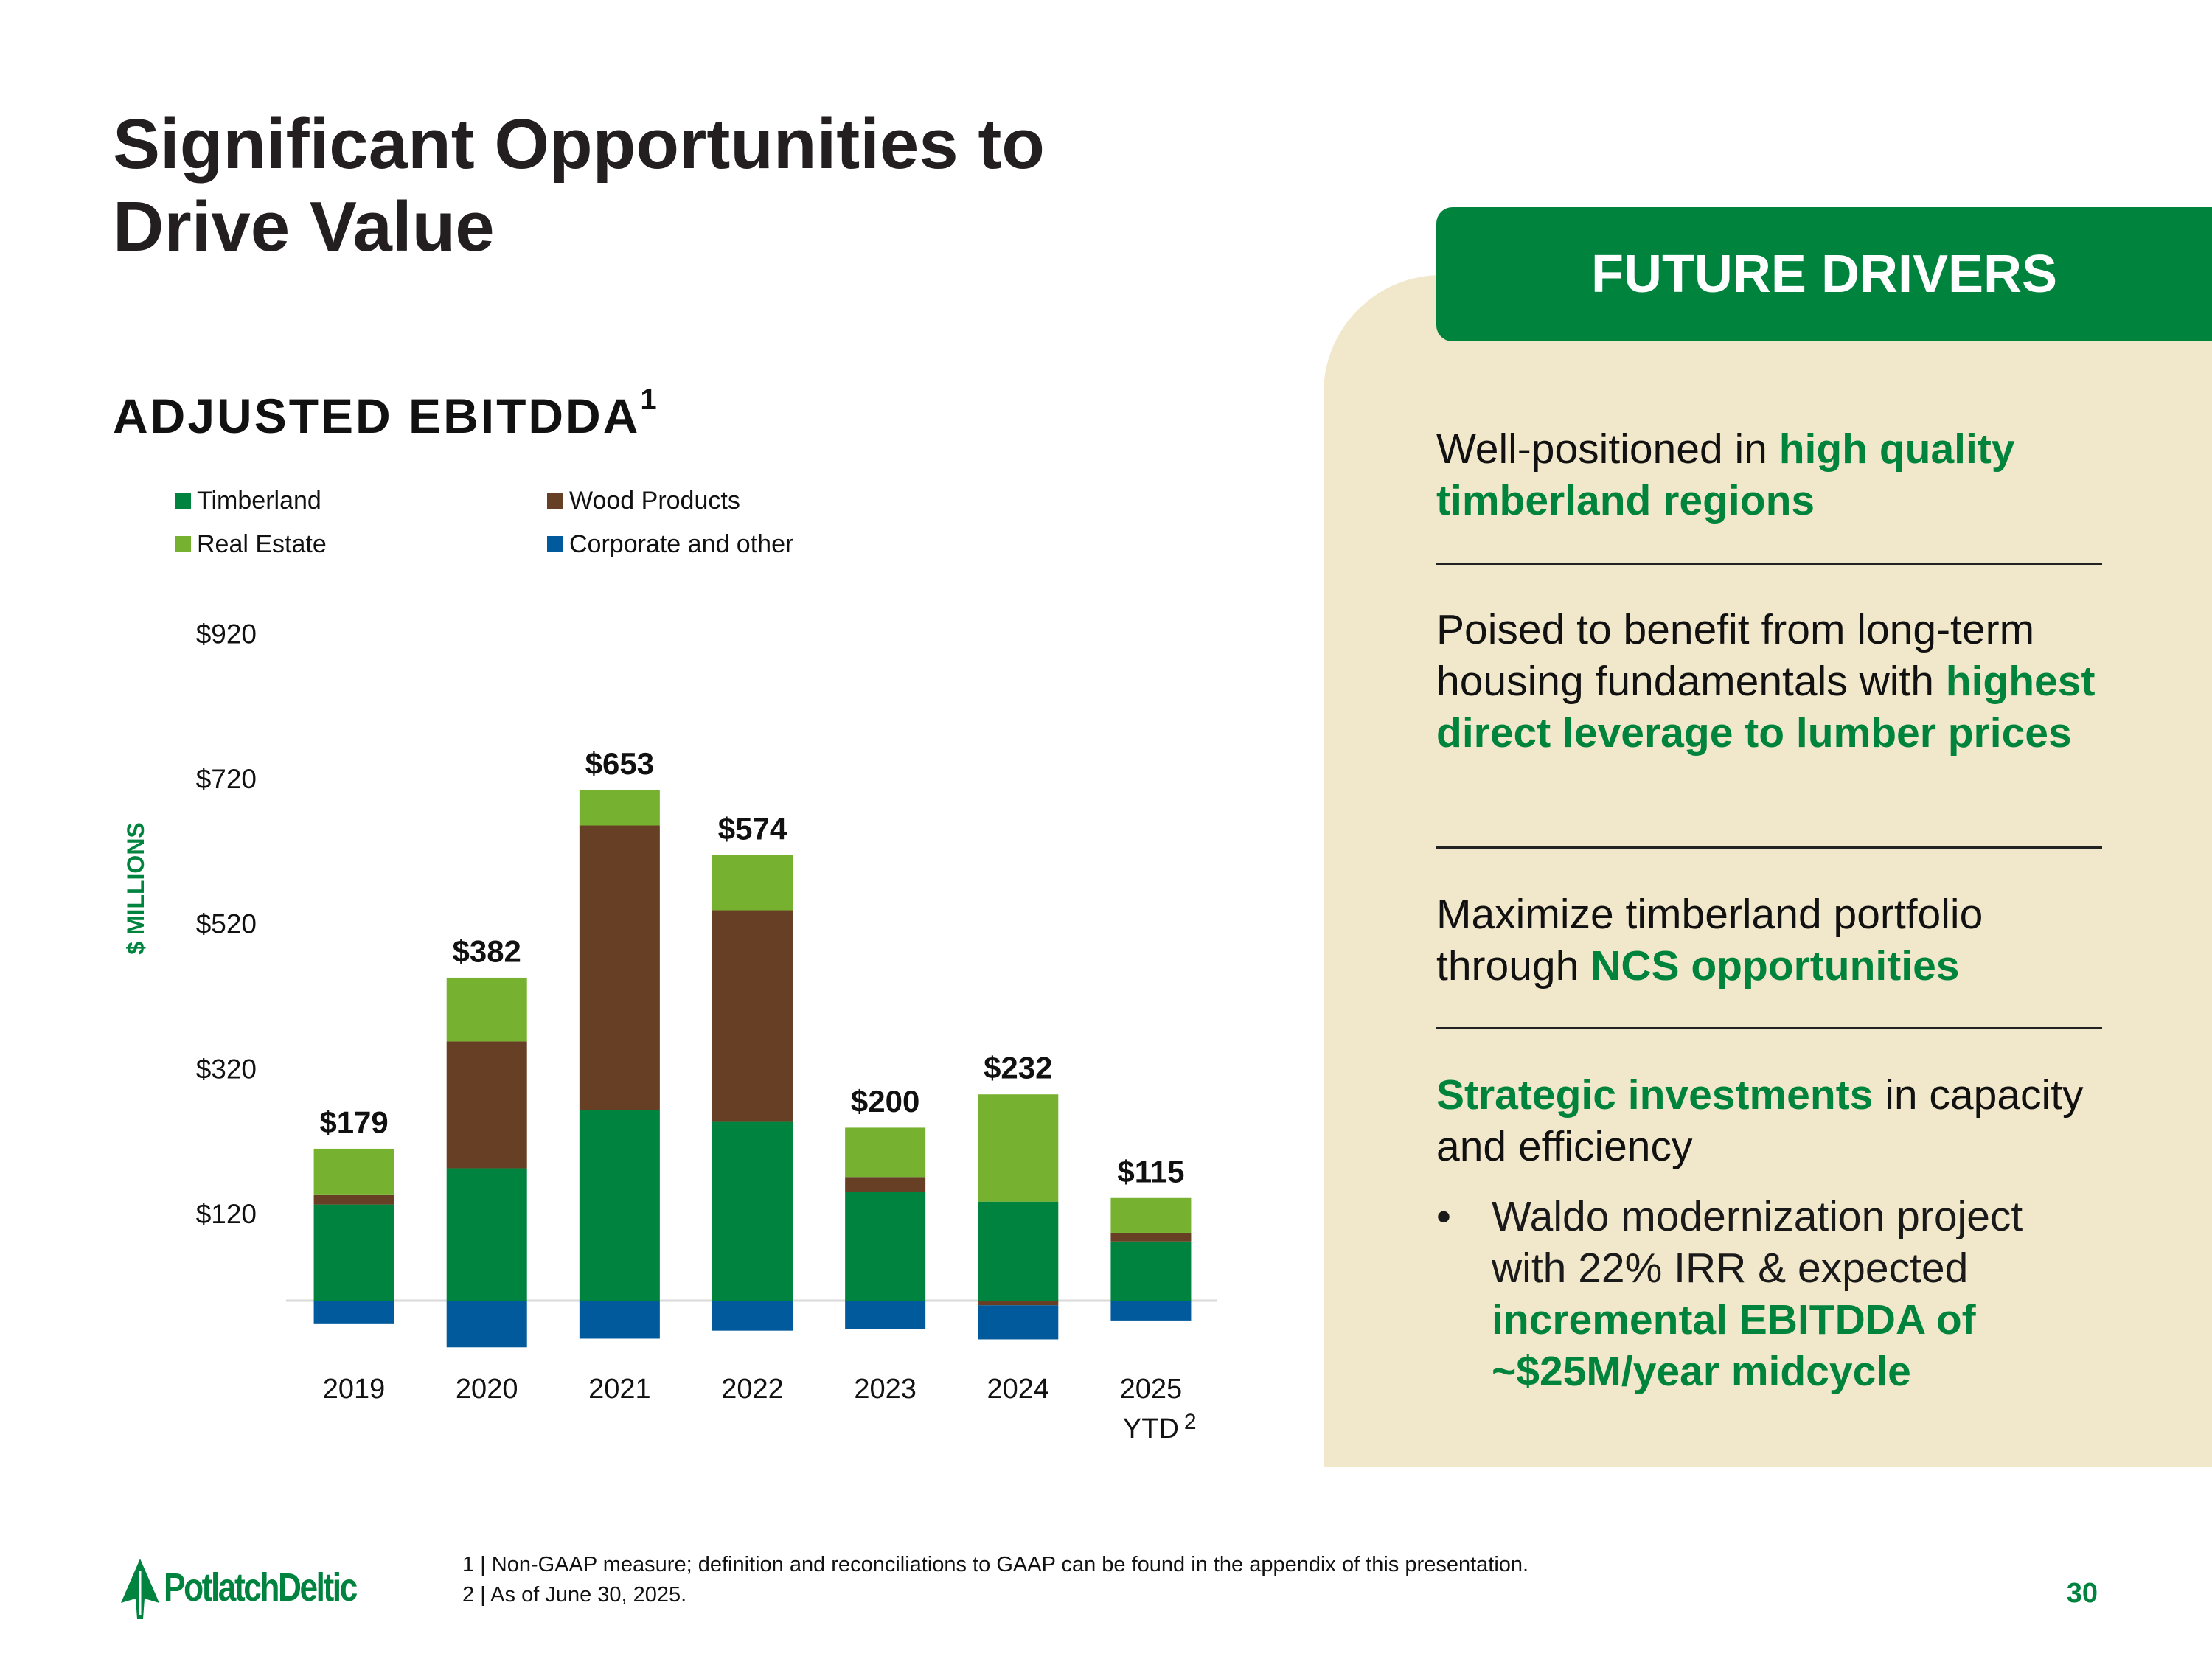 This screenshot has width=2212, height=1659. I want to click on x-tick-label: 2019, so click(354, 1389).